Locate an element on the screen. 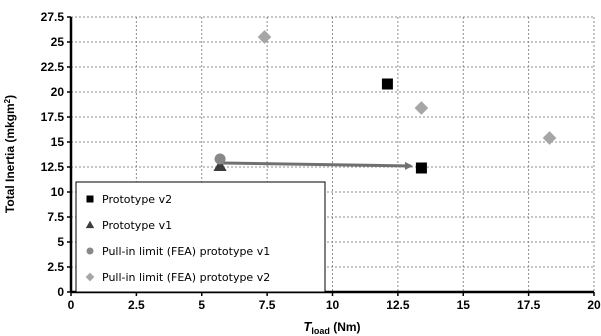 The image size is (601, 336). legend-marker-diamond is located at coordinates (90, 277).